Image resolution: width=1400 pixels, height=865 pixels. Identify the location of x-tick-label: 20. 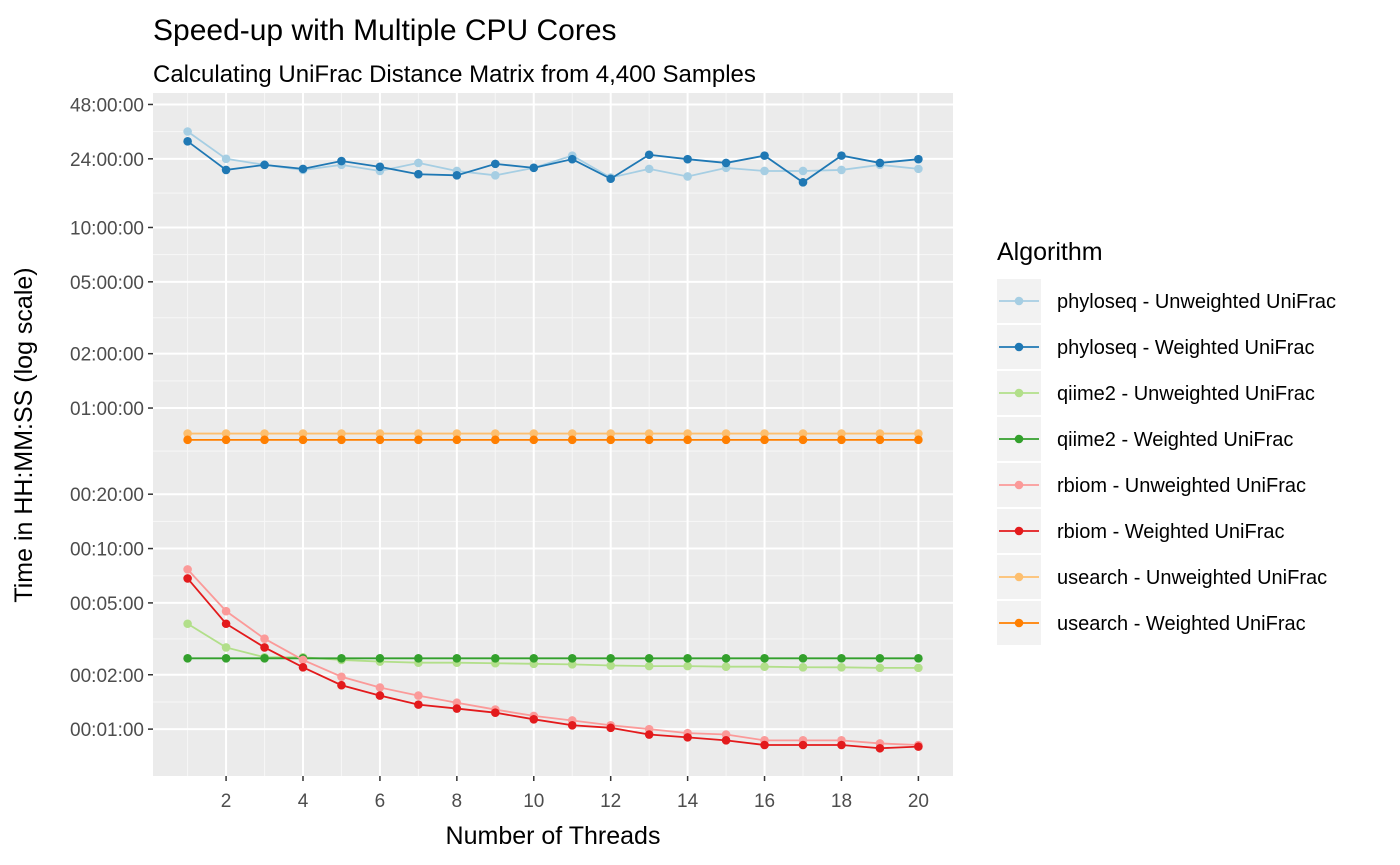
(918, 801).